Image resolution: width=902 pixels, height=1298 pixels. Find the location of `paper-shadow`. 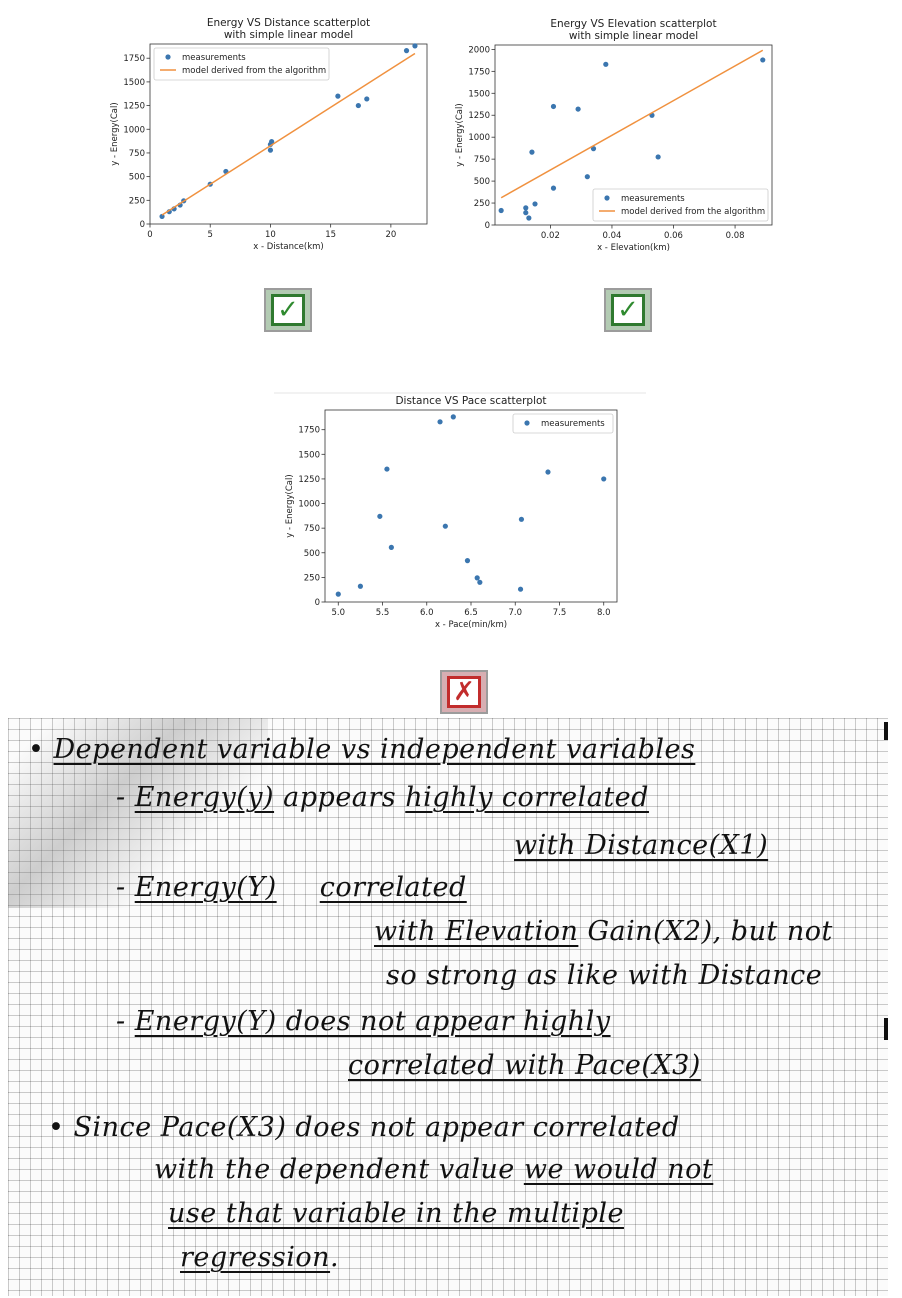

paper-shadow is located at coordinates (138, 813).